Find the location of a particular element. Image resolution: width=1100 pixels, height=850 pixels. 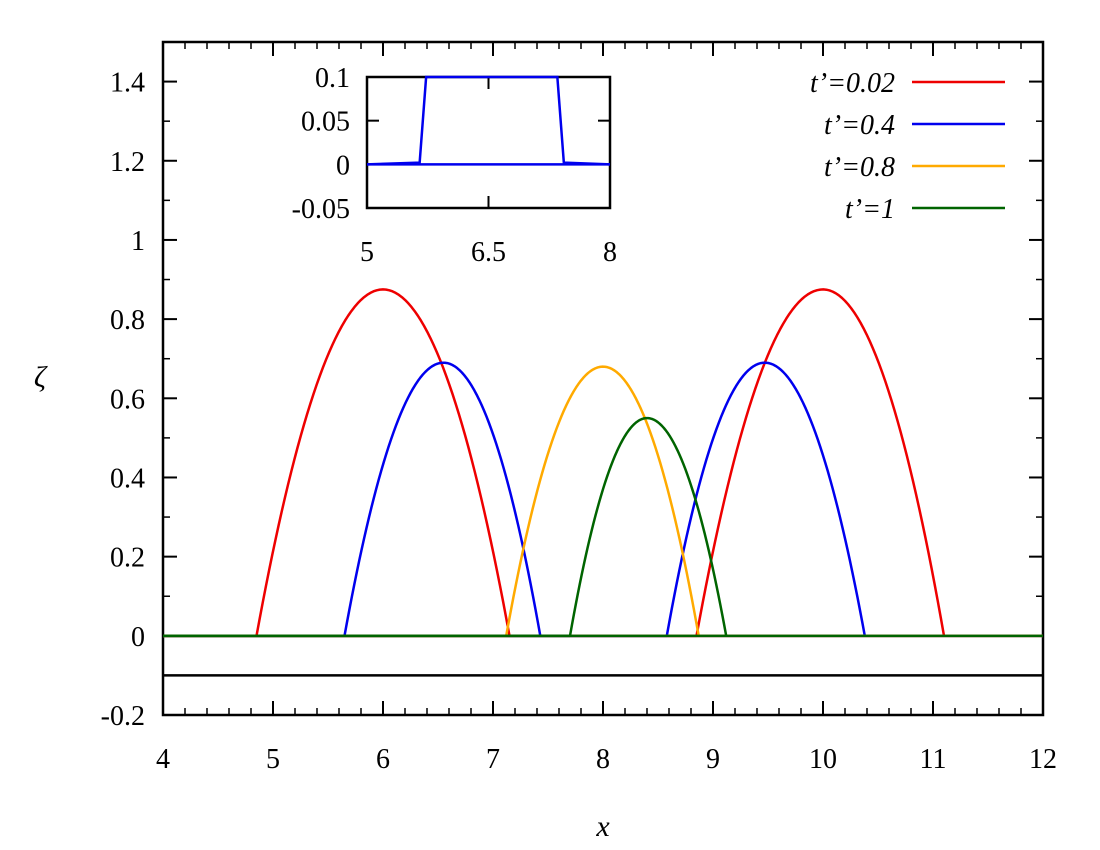

inset-plot: 5 6.5 8 -0.05 0 0.05 0.1 is located at coordinates (454, 165).